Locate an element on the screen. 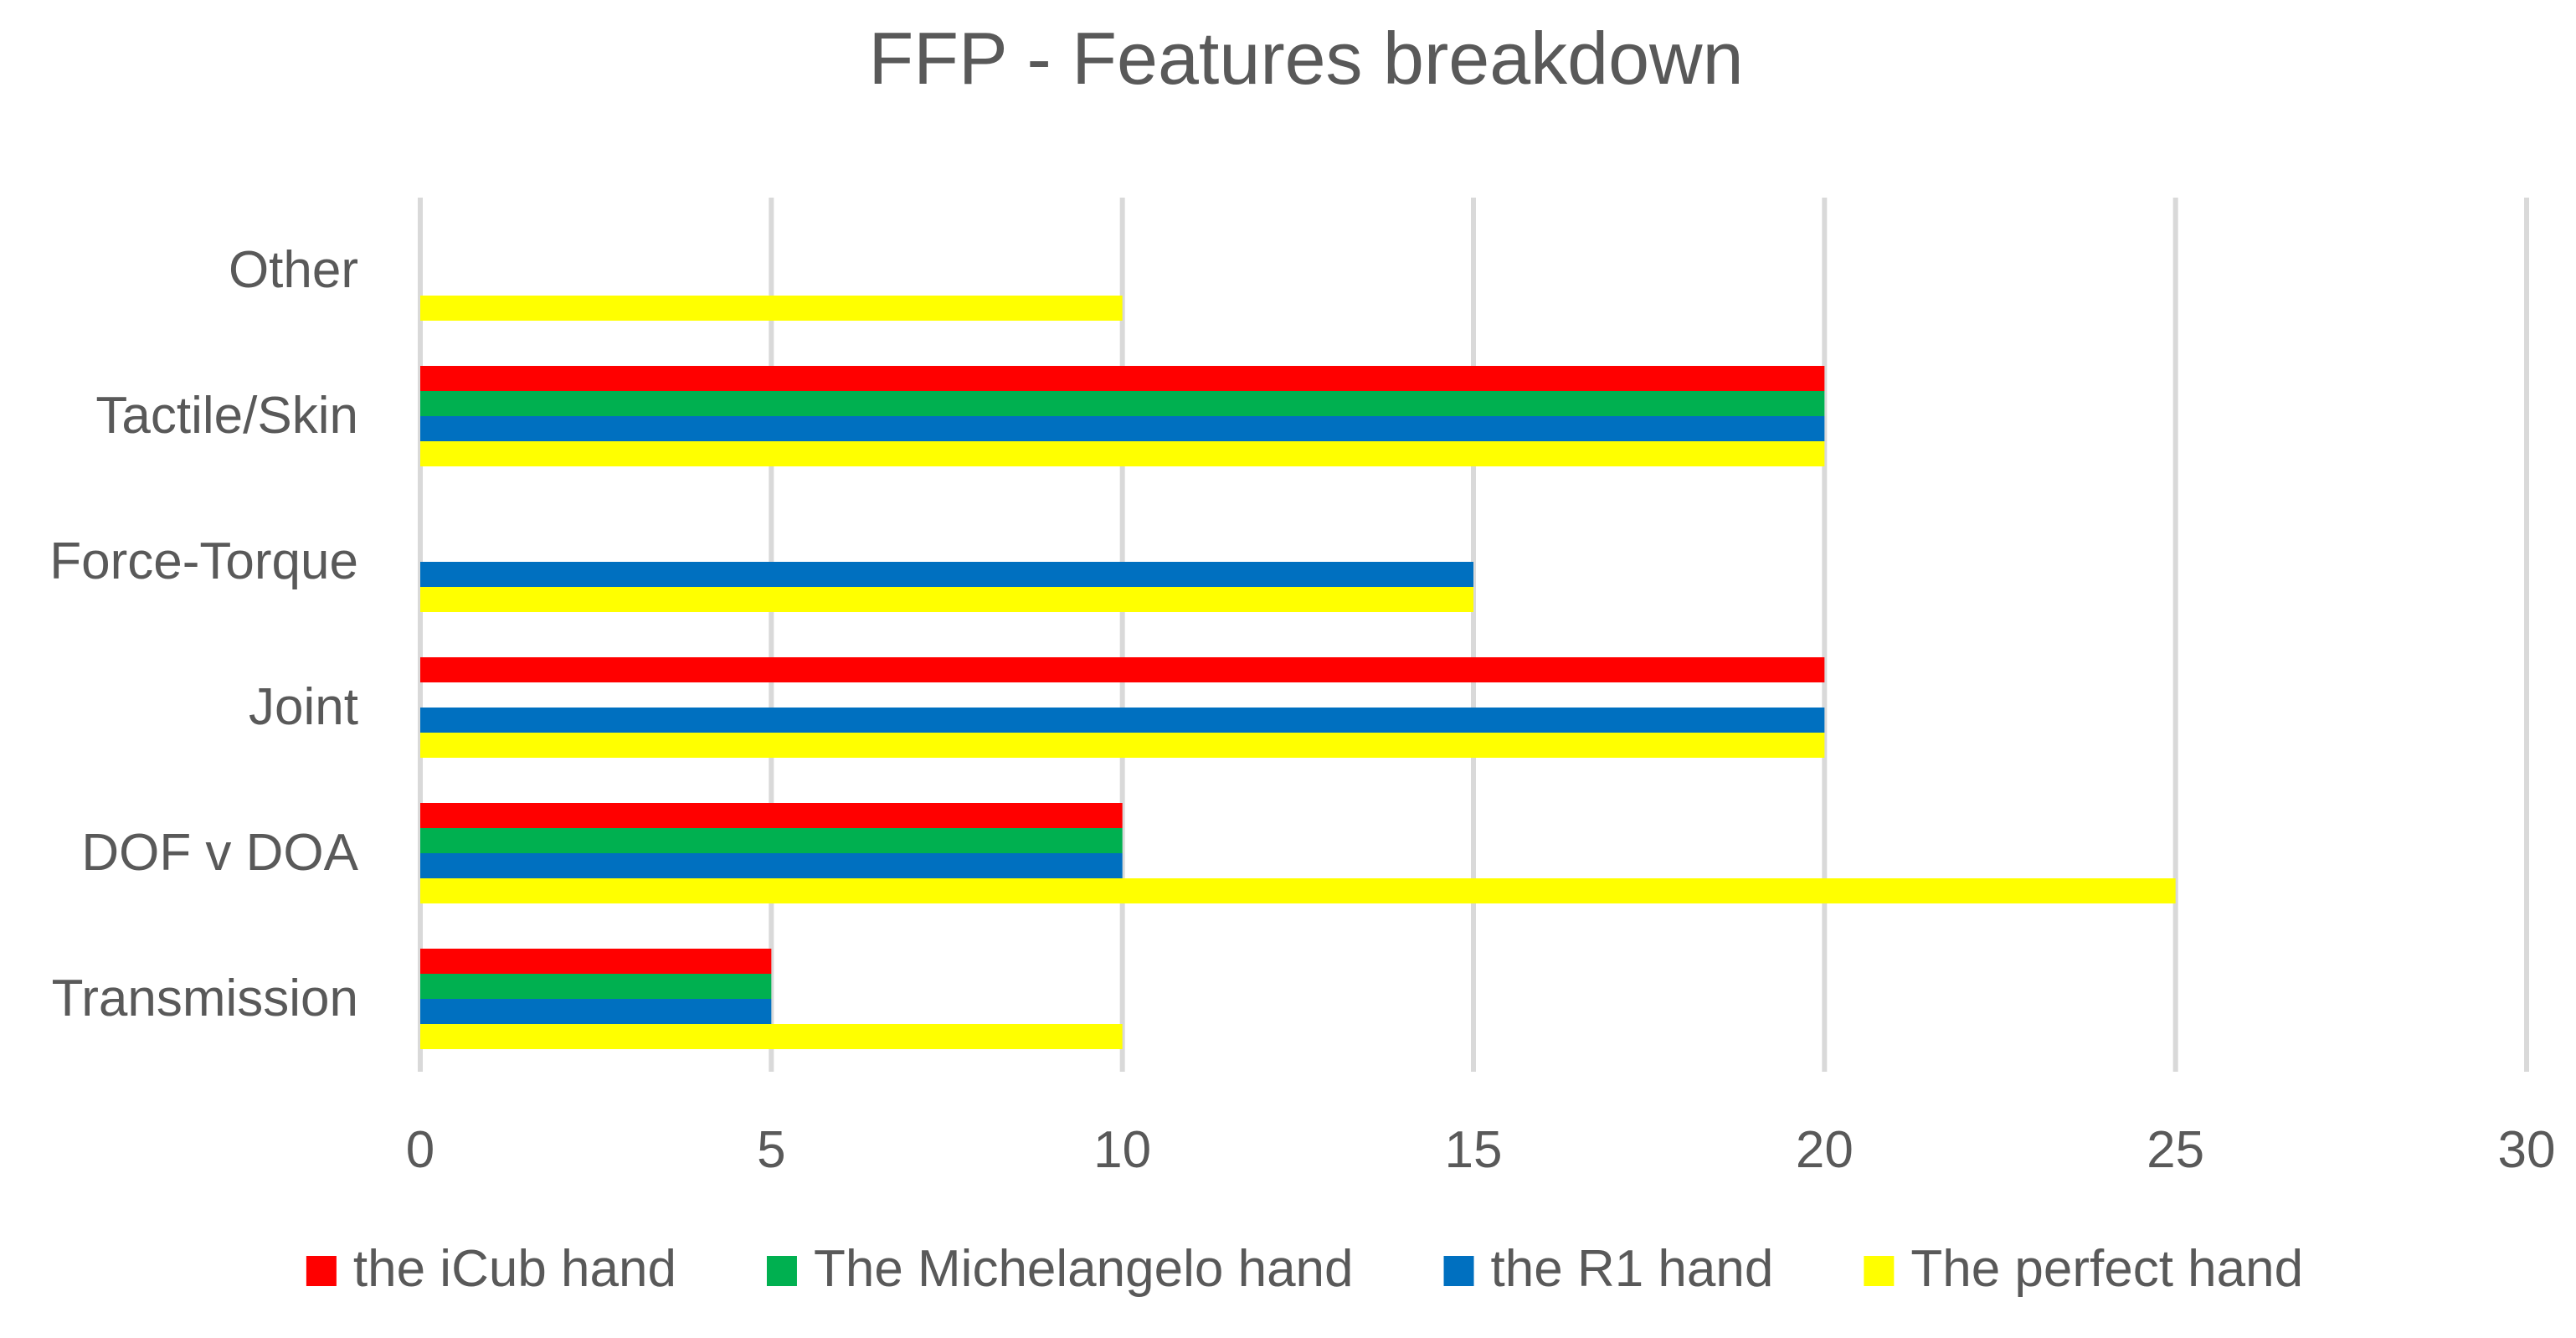 Image resolution: width=2576 pixels, height=1338 pixels. legend-item-the-perfect-hand: The perfect hand is located at coordinates (2084, 1269).